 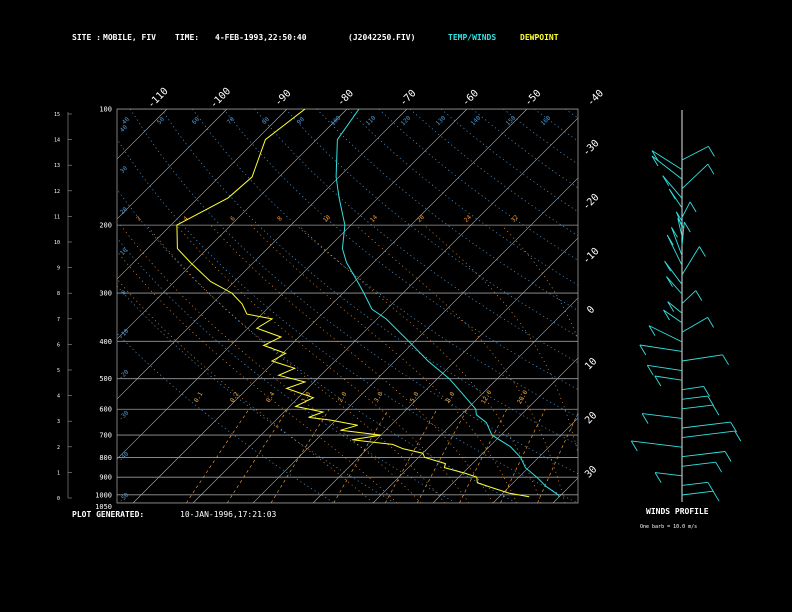 I want to click on pressure-label: 600, so click(x=105, y=410).